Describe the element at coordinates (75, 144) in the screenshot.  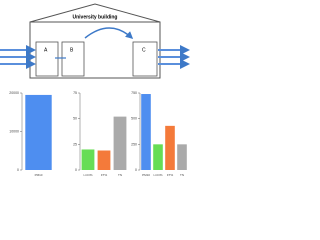
I see `y-tick-label: 25` at that location.